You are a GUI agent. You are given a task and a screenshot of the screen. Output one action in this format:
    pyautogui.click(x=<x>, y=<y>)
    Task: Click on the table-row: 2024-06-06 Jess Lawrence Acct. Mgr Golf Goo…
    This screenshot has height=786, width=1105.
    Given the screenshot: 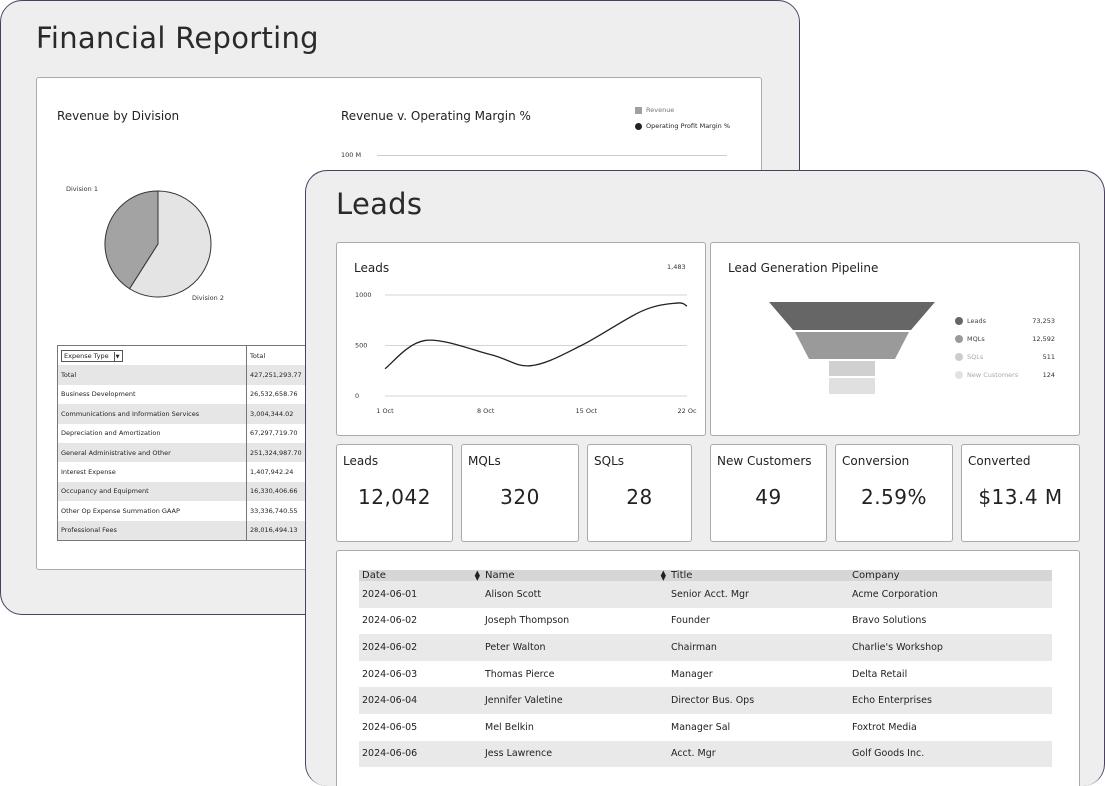 What is the action you would take?
    pyautogui.click(x=705, y=754)
    